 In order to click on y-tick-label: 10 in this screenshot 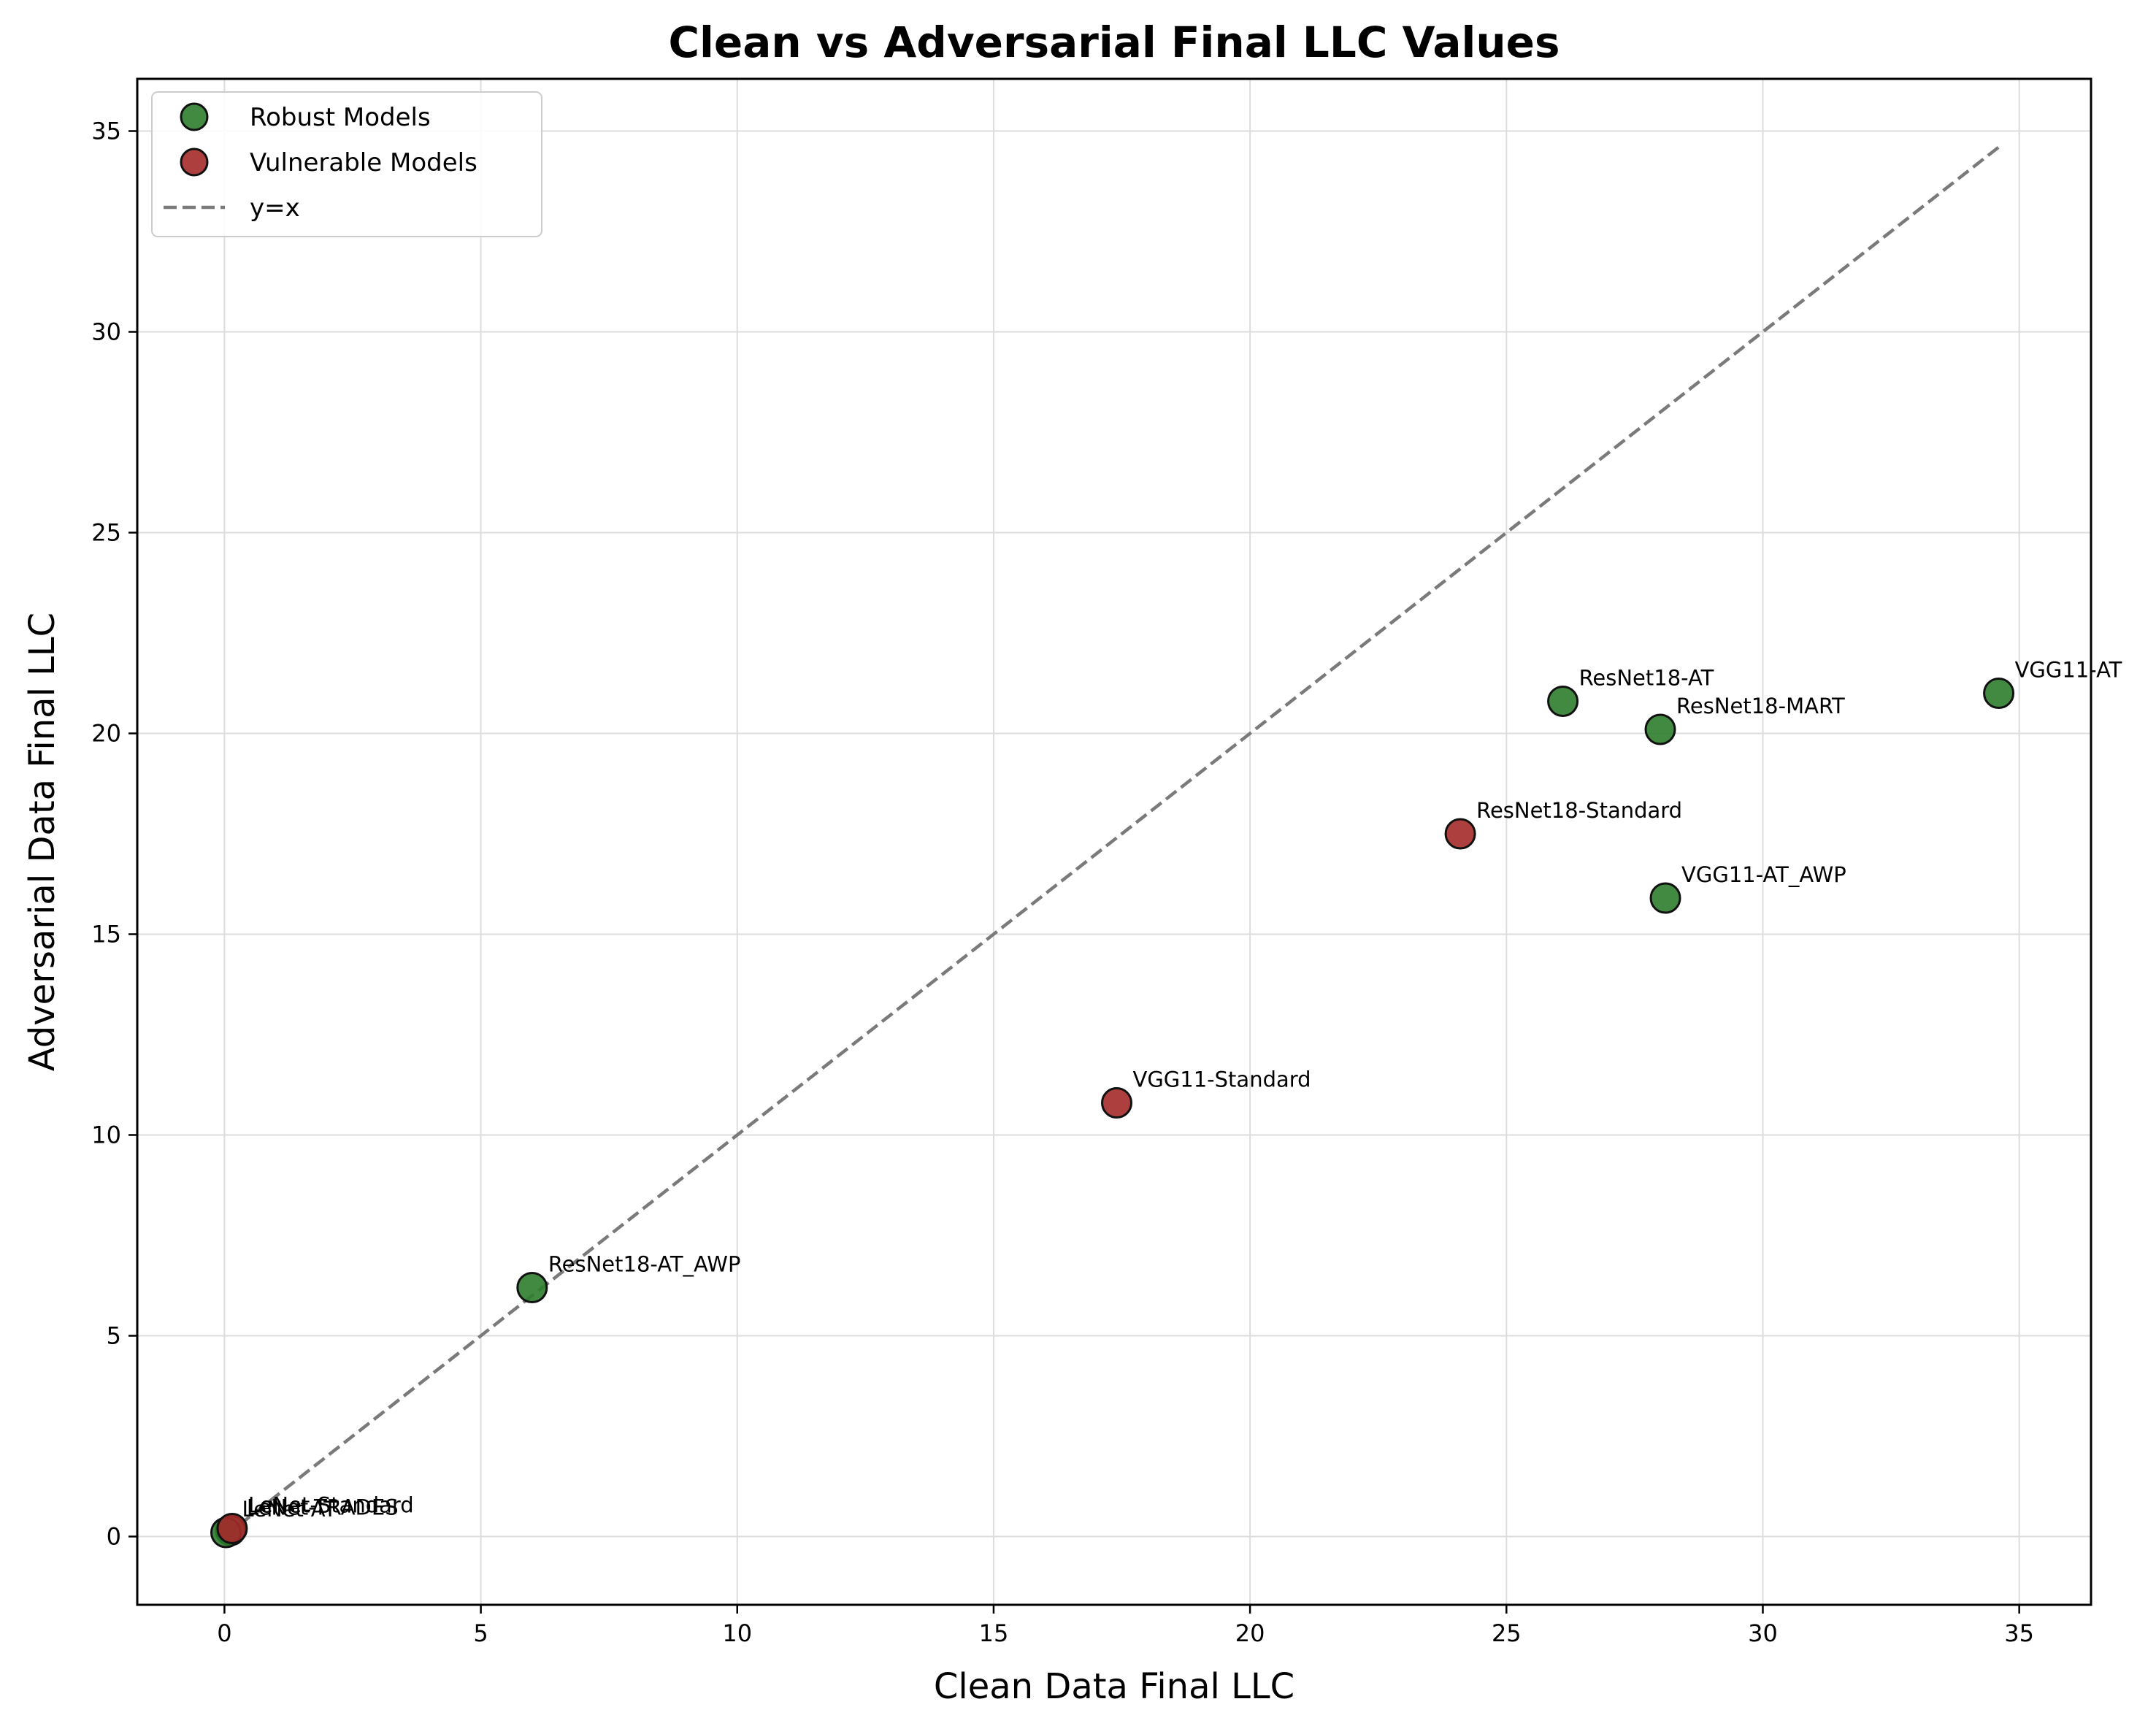, I will do `click(106, 1135)`.